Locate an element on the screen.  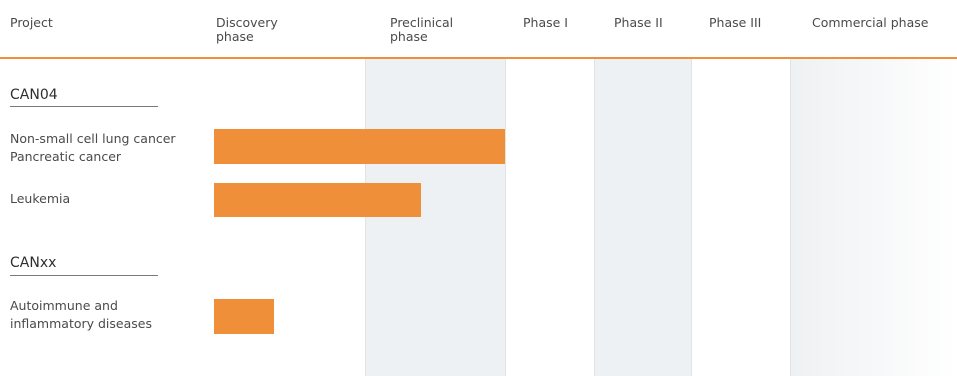
row-label-leukemia: Leukemia is located at coordinates (40, 198).